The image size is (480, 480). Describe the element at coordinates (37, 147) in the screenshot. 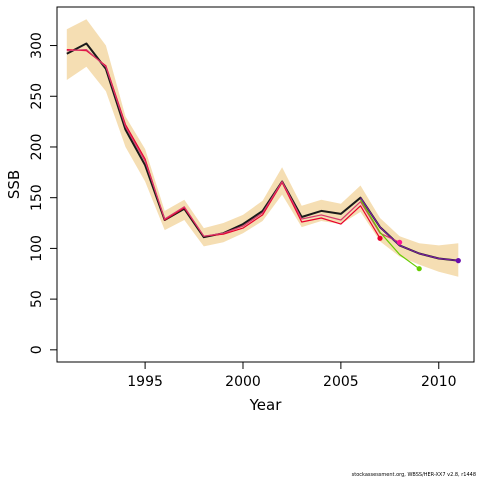

I see `y-tick-label: 200` at that location.